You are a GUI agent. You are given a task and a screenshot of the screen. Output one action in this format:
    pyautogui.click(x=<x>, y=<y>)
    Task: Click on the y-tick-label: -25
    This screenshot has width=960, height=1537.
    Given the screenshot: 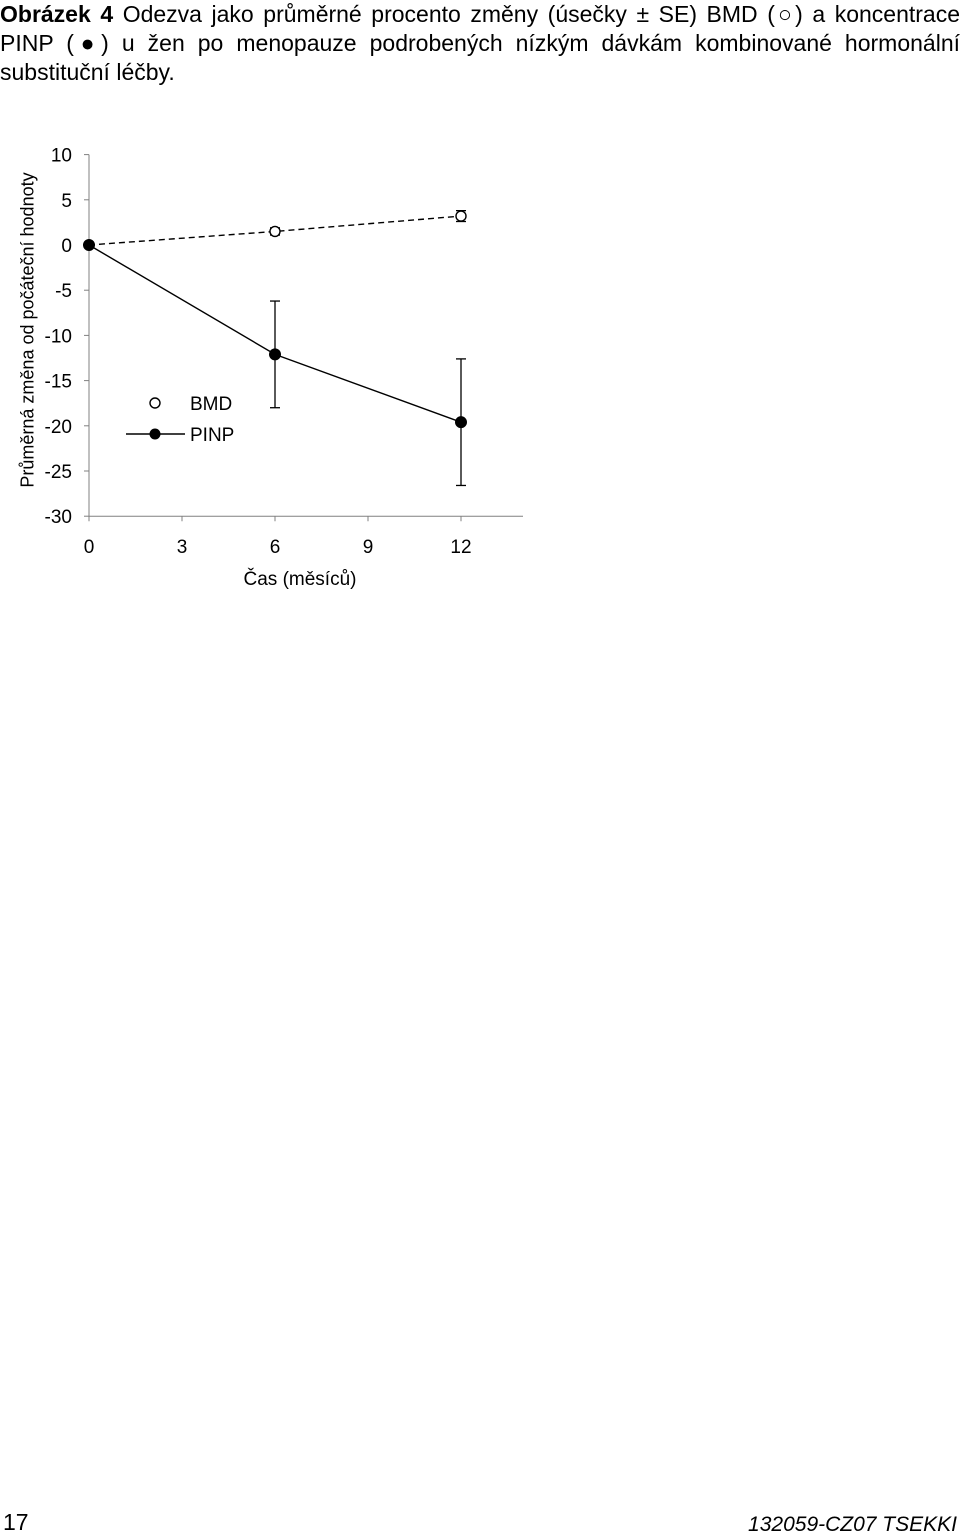 What is the action you would take?
    pyautogui.click(x=58, y=472)
    